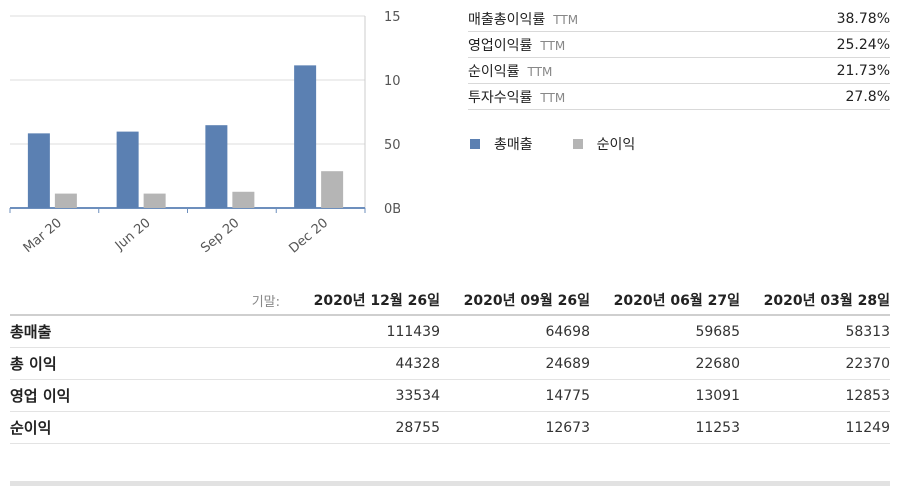 This screenshot has width=898, height=489. I want to click on table-cell: 11249, so click(867, 427).